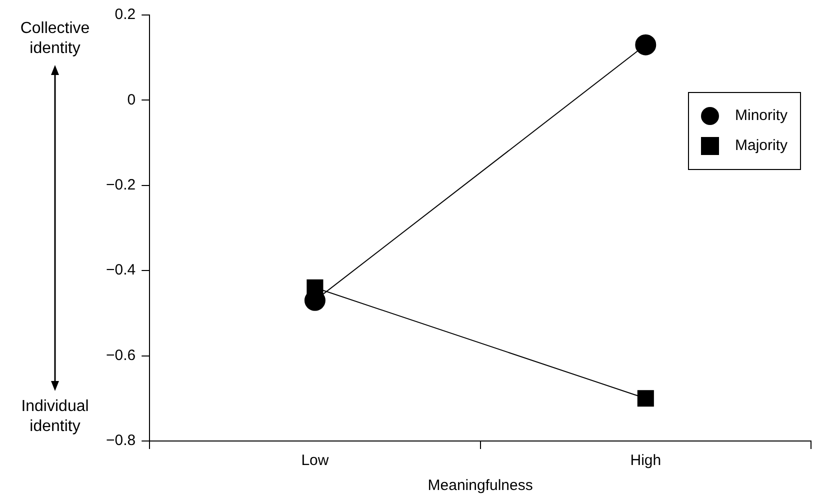 The width and height of the screenshot is (823, 503). Describe the element at coordinates (131, 99) in the screenshot. I see `y-tick-label: 0` at that location.